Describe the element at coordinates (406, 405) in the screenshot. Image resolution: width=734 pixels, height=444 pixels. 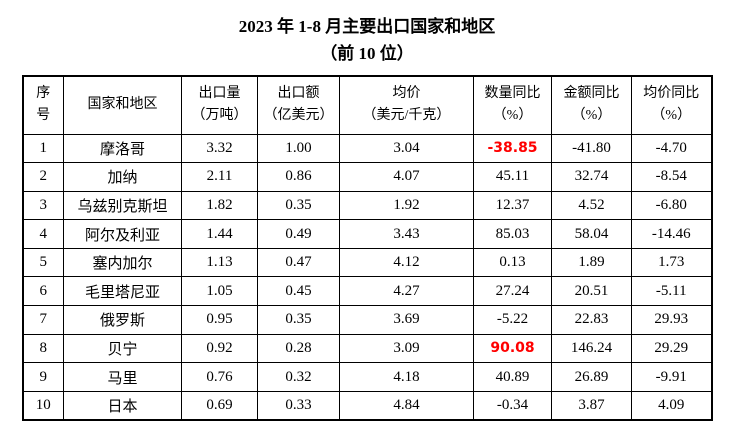
I see `cell-avg-price: 4.84` at that location.